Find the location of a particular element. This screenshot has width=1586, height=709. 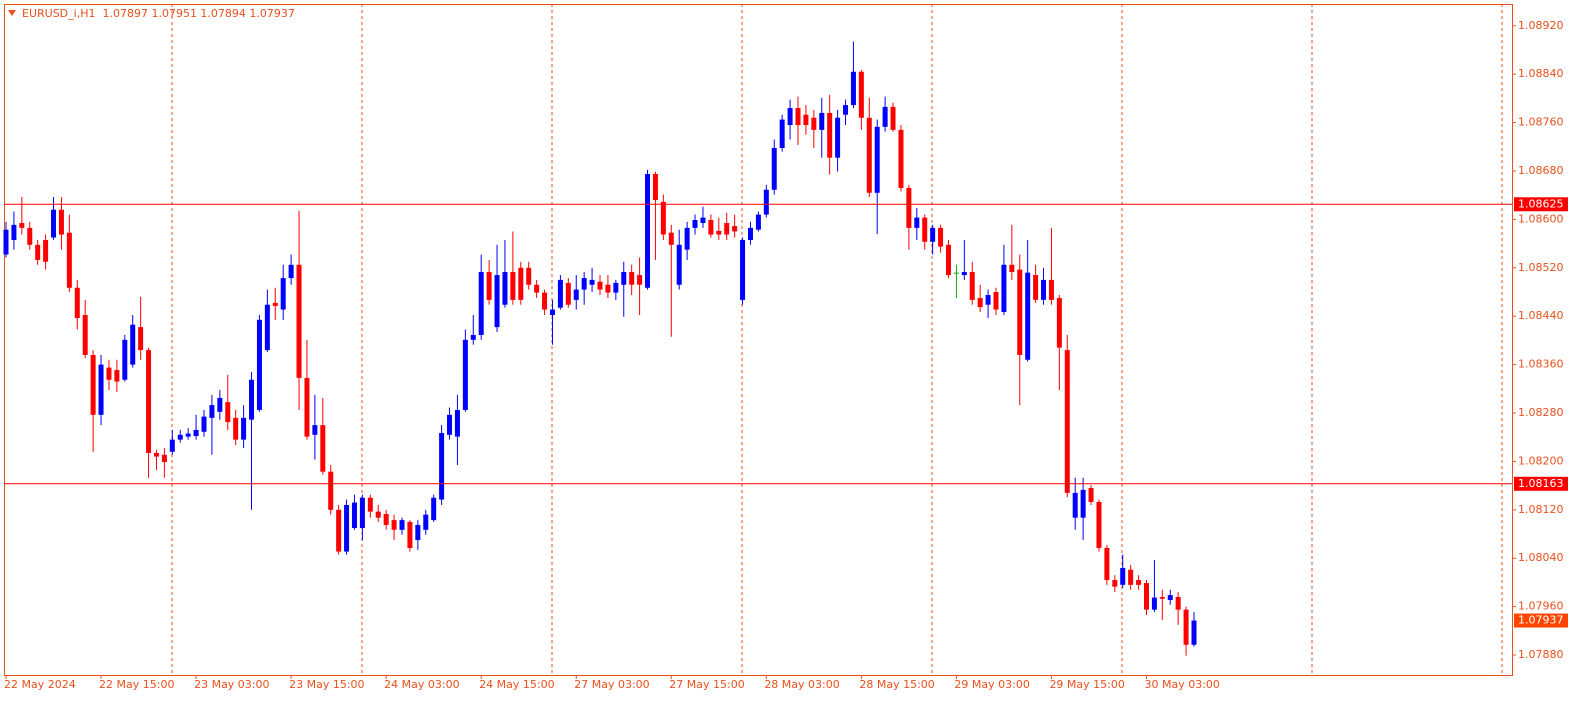

horizontal-line-label-box is located at coordinates (1541, 204).